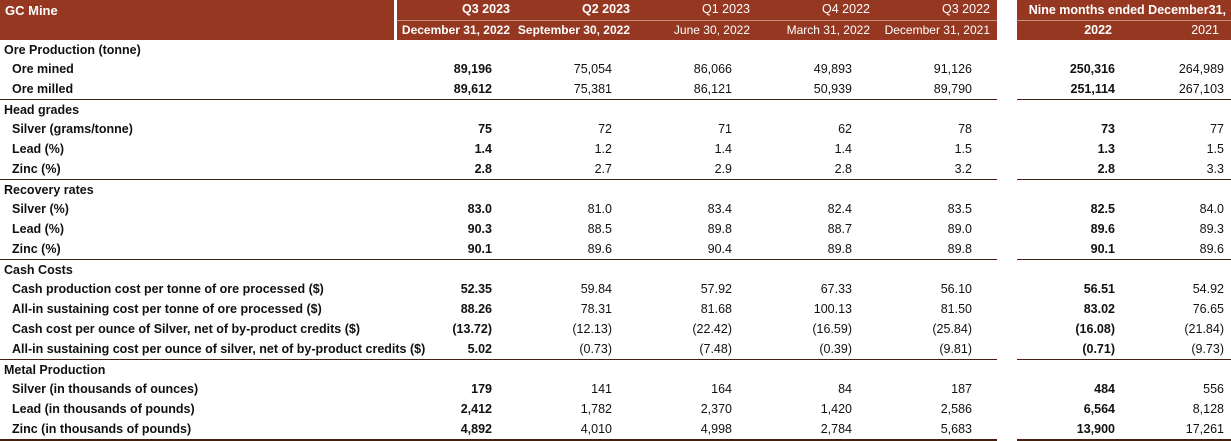 The width and height of the screenshot is (1231, 441). I want to click on quarter-label: Q4 2022, so click(846, 9).